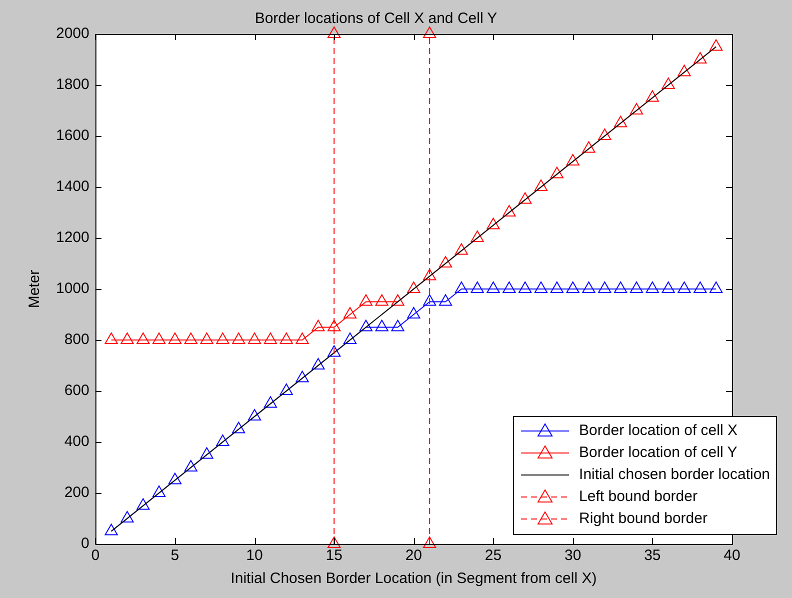  I want to click on x-tick-label: 35, so click(652, 555).